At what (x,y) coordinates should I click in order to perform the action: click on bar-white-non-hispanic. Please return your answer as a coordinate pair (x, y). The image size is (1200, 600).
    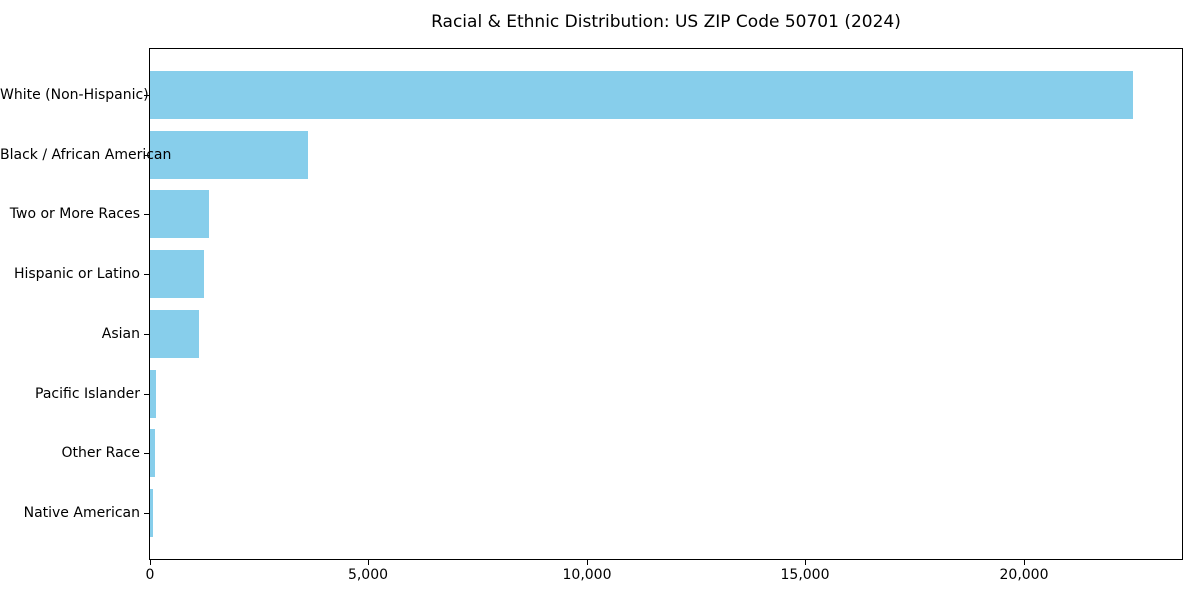
    Looking at the image, I should click on (641, 95).